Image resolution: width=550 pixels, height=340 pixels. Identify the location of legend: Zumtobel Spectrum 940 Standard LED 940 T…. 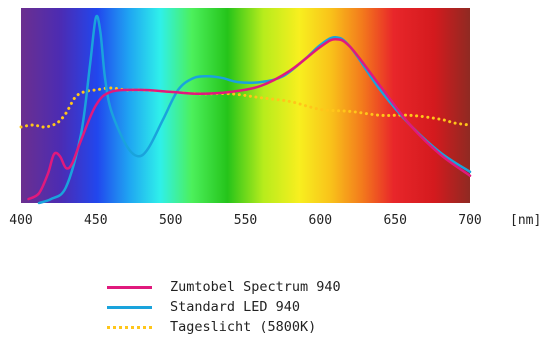
(224, 307).